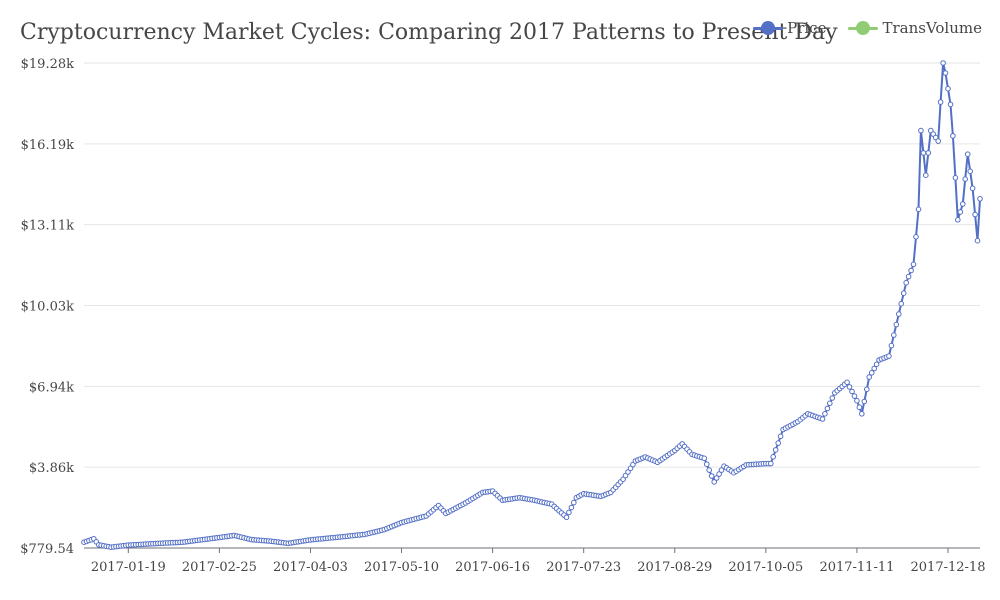 The width and height of the screenshot is (1000, 600). I want to click on y-tick-label: $16.19k, so click(47, 145).